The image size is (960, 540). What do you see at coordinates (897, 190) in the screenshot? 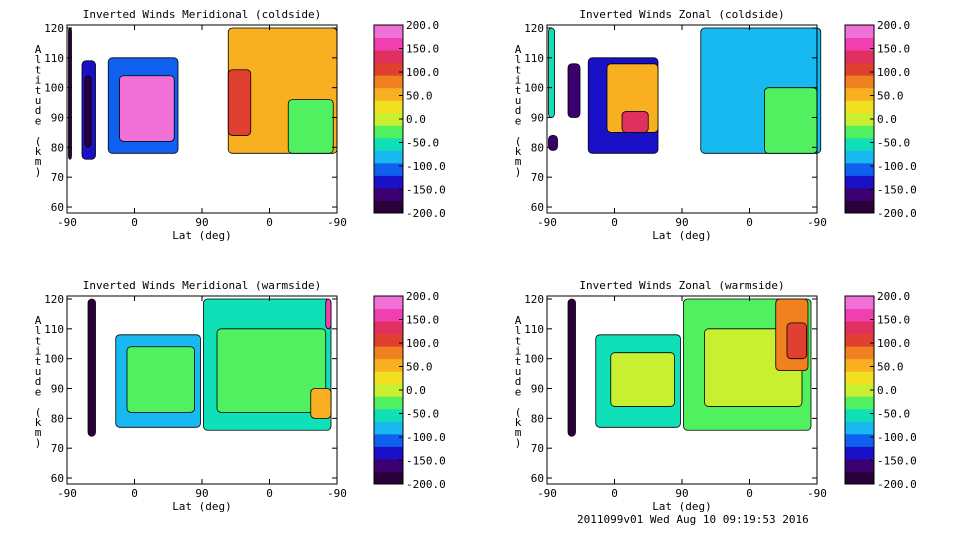
I see `colorbar-tick-label: -150.0` at bounding box center [897, 190].